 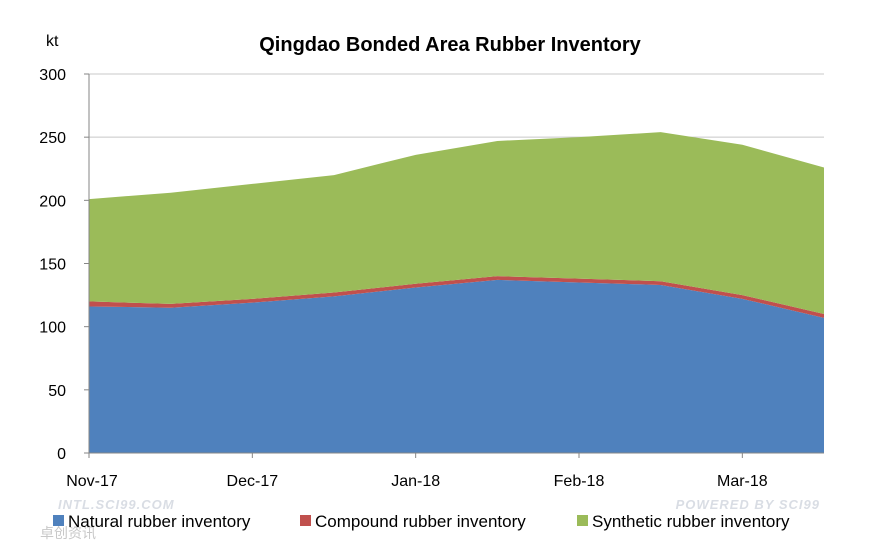 What do you see at coordinates (57, 391) in the screenshot?
I see `y-tick-label-50: 50` at bounding box center [57, 391].